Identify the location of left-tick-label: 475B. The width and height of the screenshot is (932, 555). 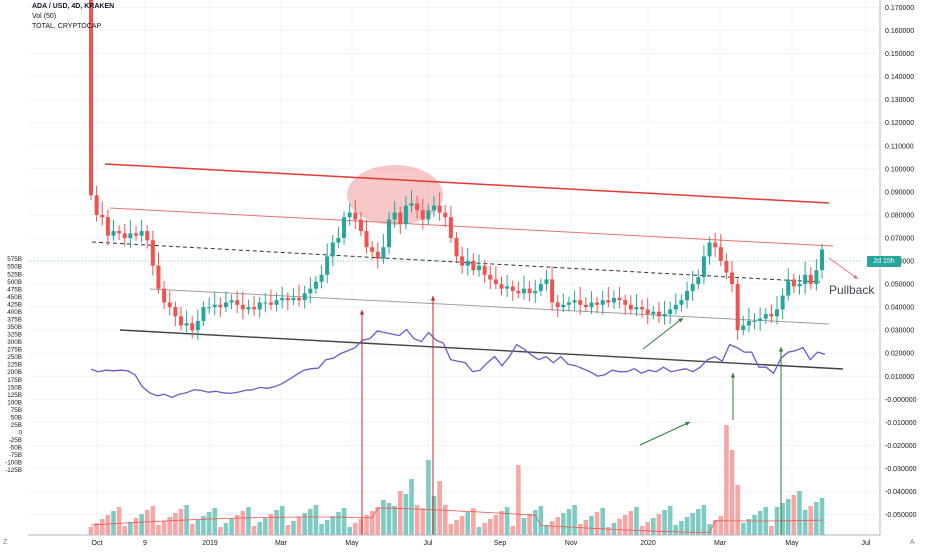
(14, 289).